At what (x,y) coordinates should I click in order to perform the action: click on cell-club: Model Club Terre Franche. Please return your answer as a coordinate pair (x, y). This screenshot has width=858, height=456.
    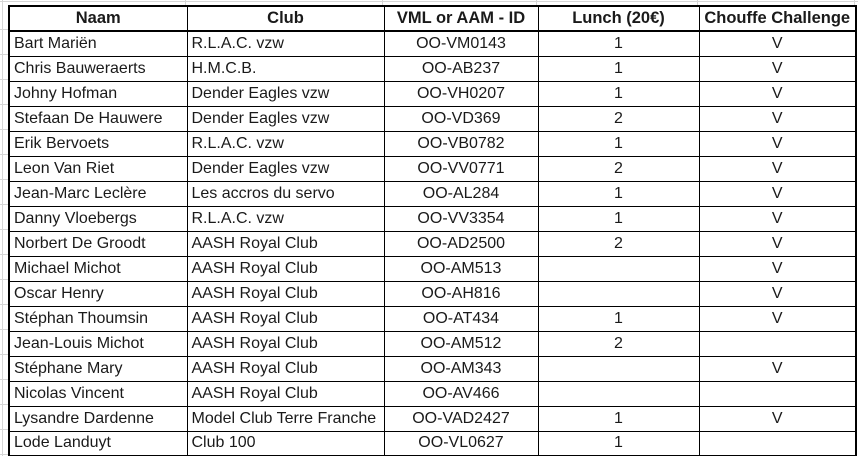
    Looking at the image, I should click on (285, 418).